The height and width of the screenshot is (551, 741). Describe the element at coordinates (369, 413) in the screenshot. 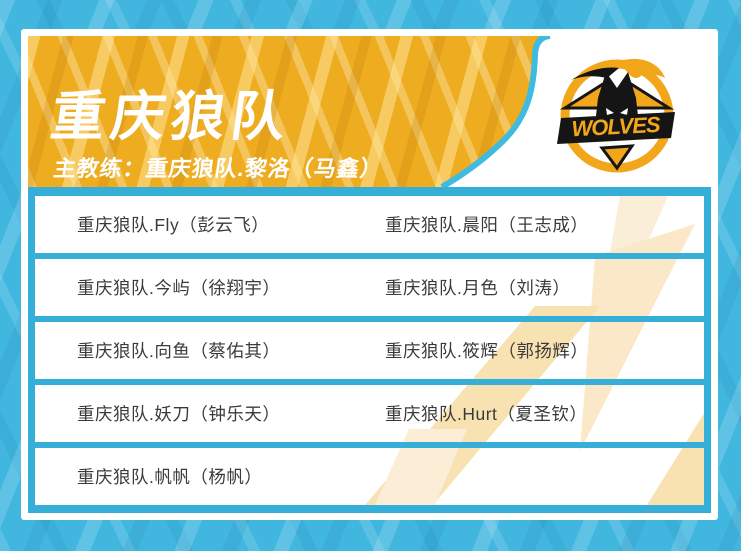

I see `roster-row: 重庆狼队.妖刀（钟乐天） 重庆狼队.Hurt（夏圣钦）` at that location.